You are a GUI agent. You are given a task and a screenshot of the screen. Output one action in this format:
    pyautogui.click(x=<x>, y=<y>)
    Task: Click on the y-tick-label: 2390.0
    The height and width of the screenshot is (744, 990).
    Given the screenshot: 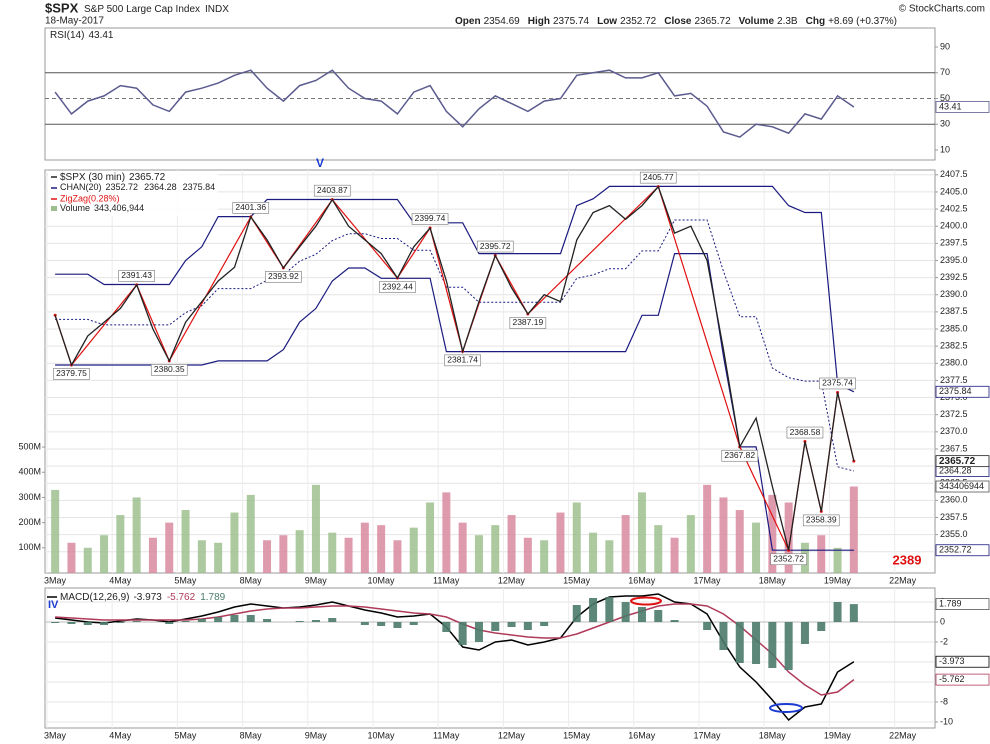 What is the action you would take?
    pyautogui.click(x=954, y=294)
    